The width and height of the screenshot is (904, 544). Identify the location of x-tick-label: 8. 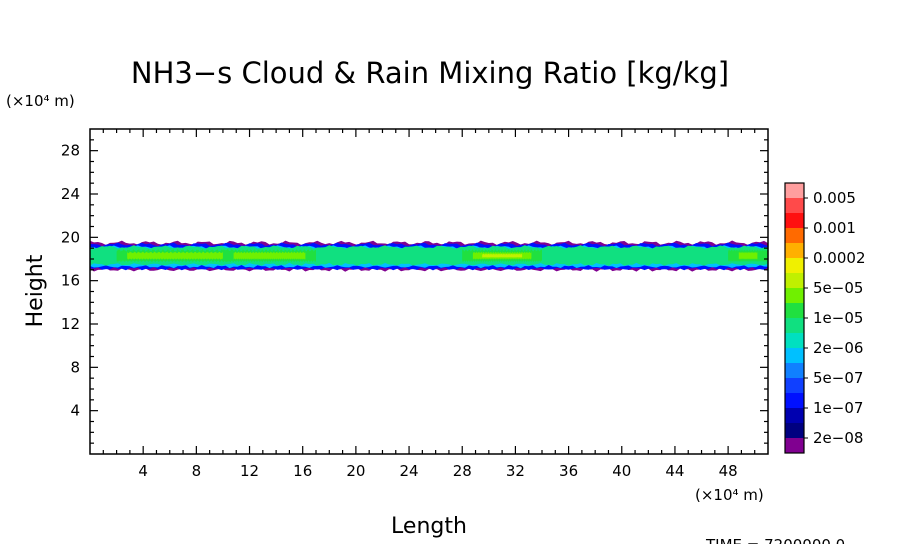
(197, 471).